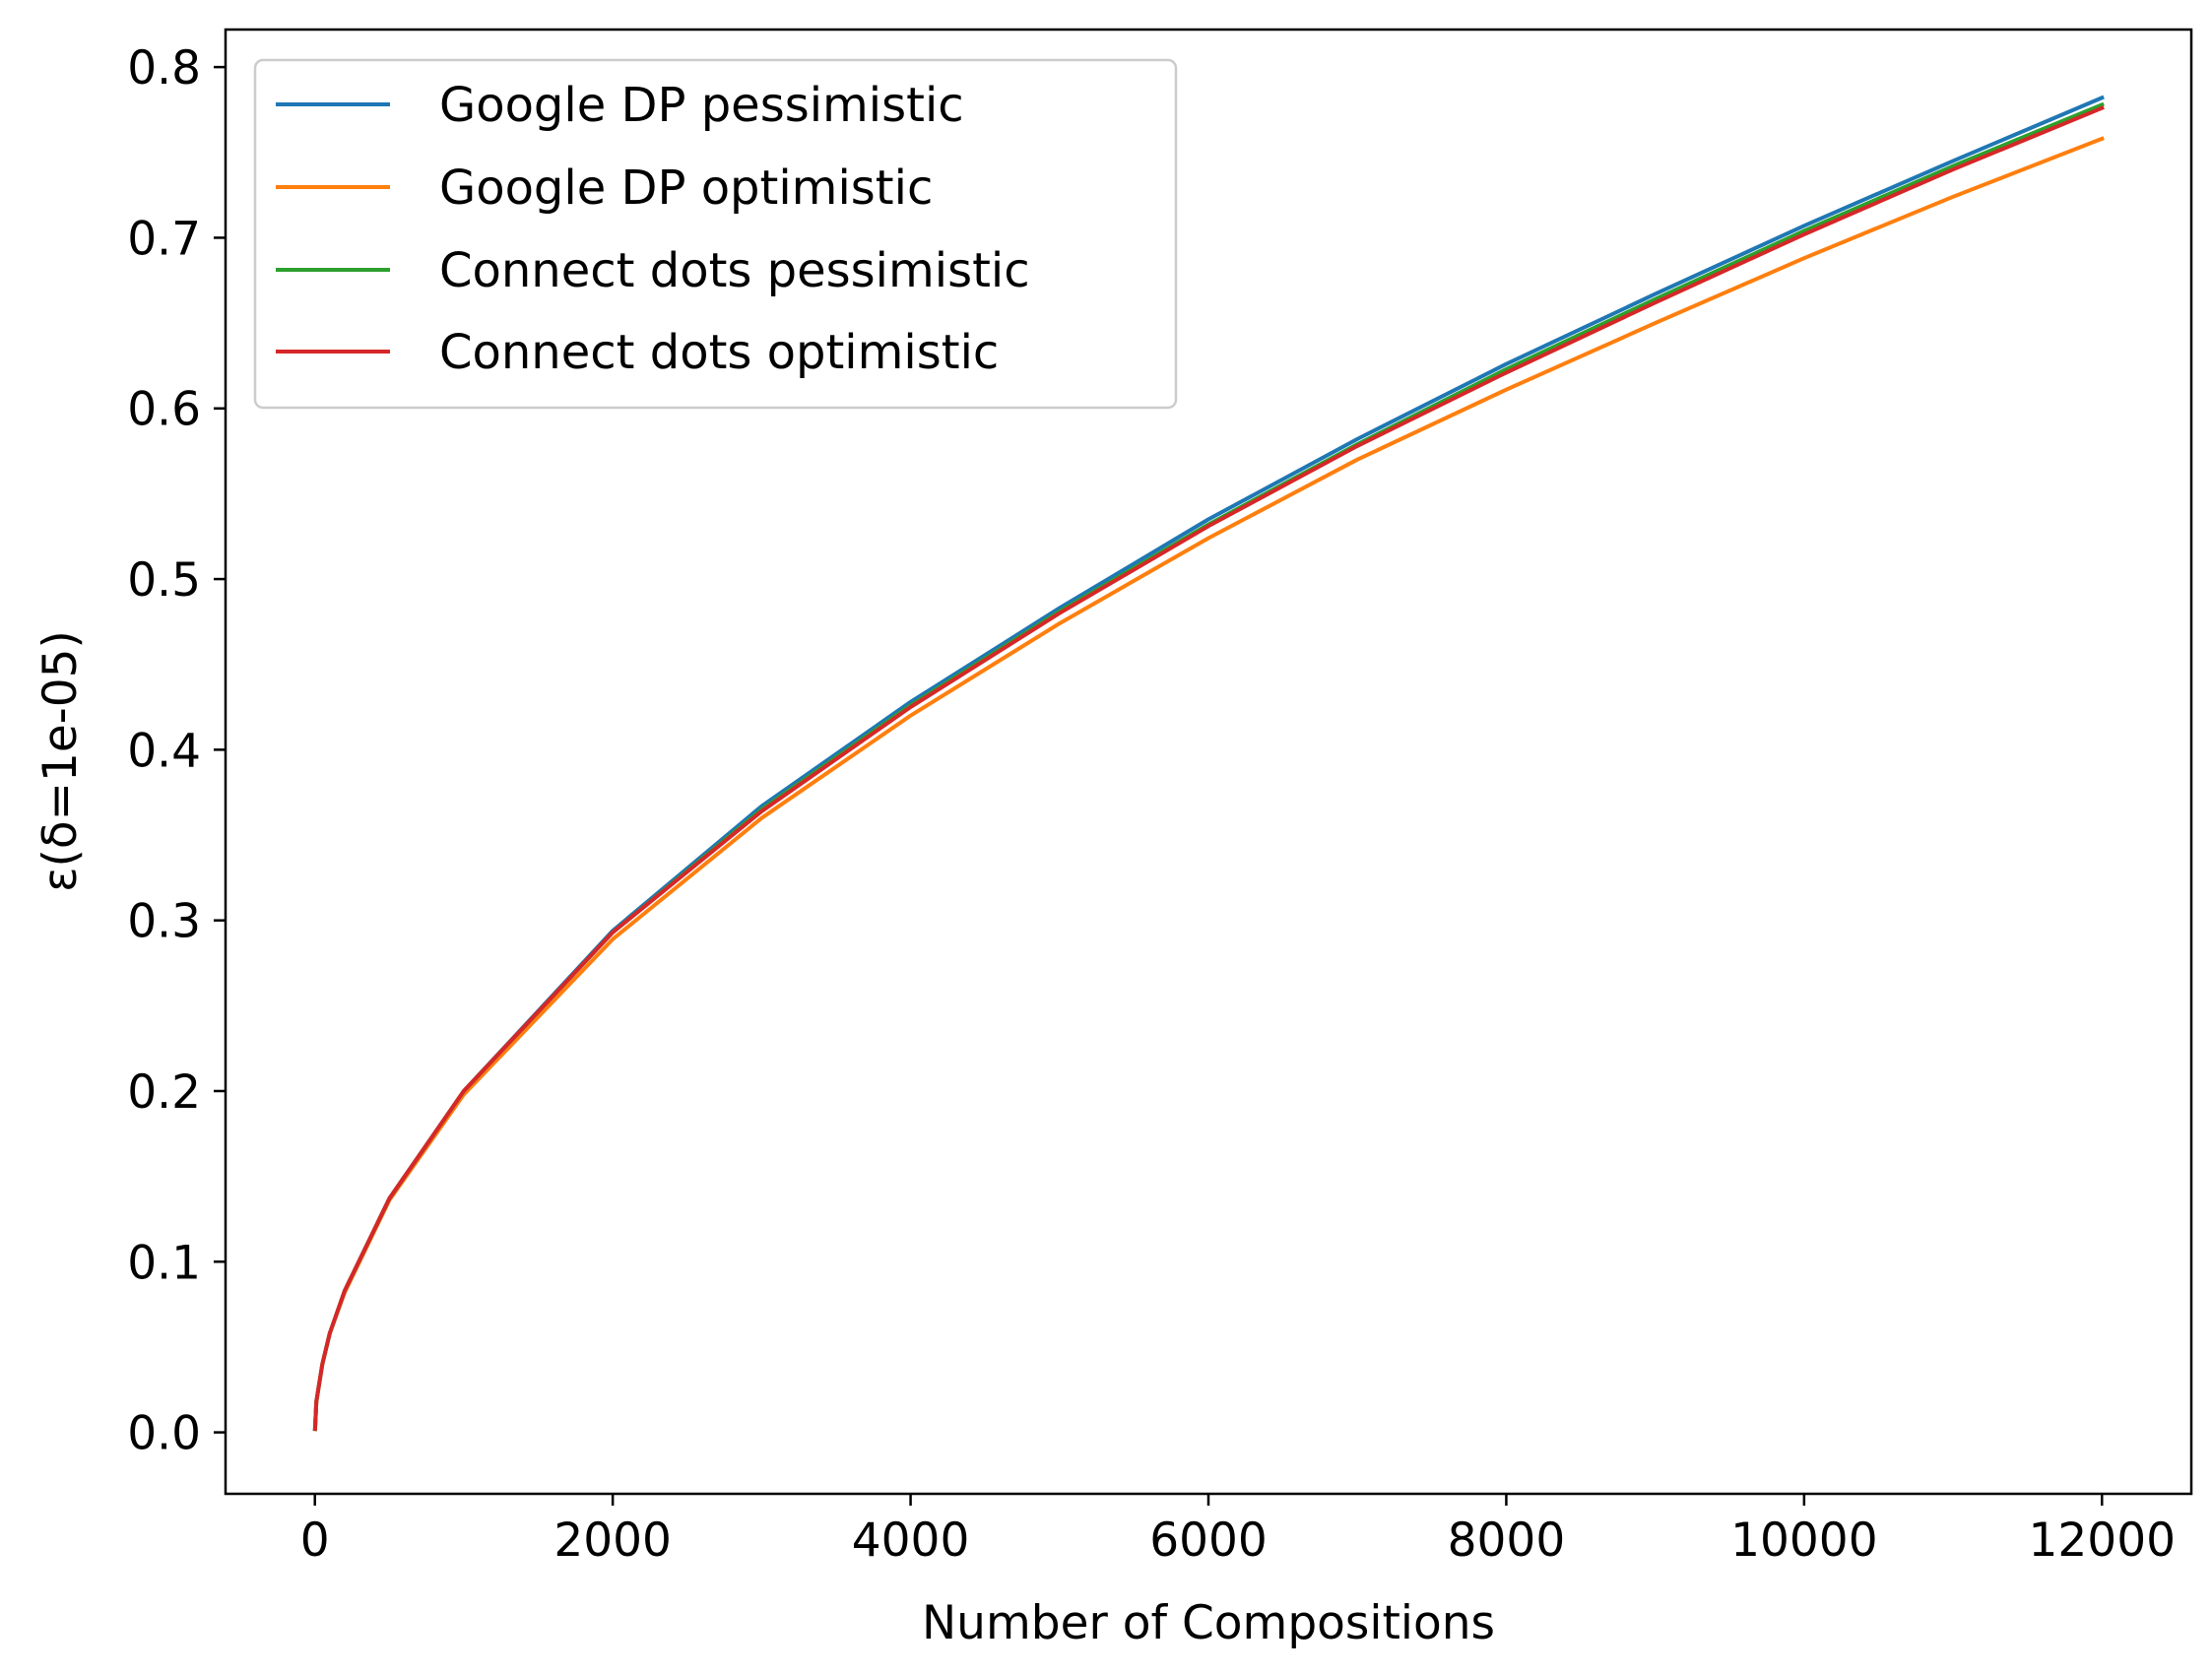  Describe the element at coordinates (164, 239) in the screenshot. I see `y-tick-label: 0.7` at that location.